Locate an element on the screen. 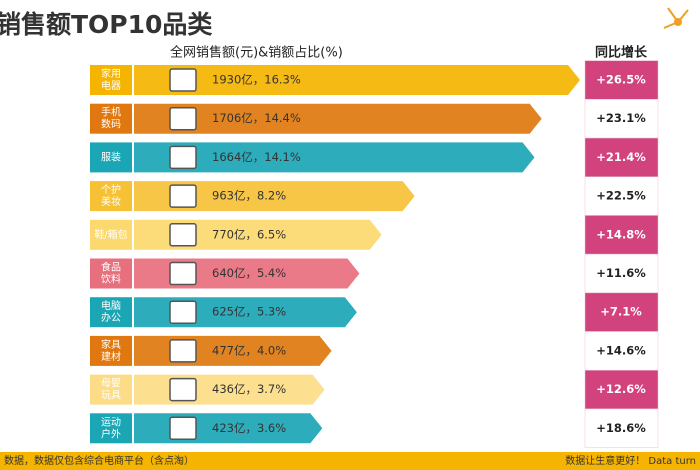 This screenshot has height=470, width=700. growth-label: +23.1% is located at coordinates (621, 118).